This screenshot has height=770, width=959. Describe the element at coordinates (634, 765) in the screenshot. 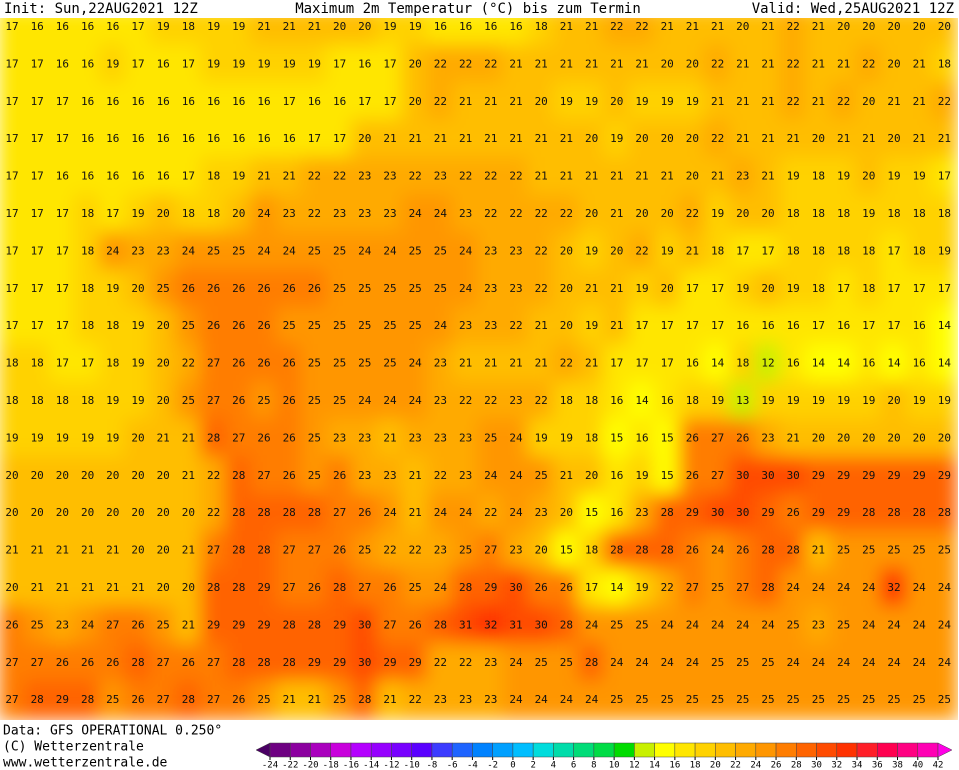

I see `colorbar-label: 12` at that location.